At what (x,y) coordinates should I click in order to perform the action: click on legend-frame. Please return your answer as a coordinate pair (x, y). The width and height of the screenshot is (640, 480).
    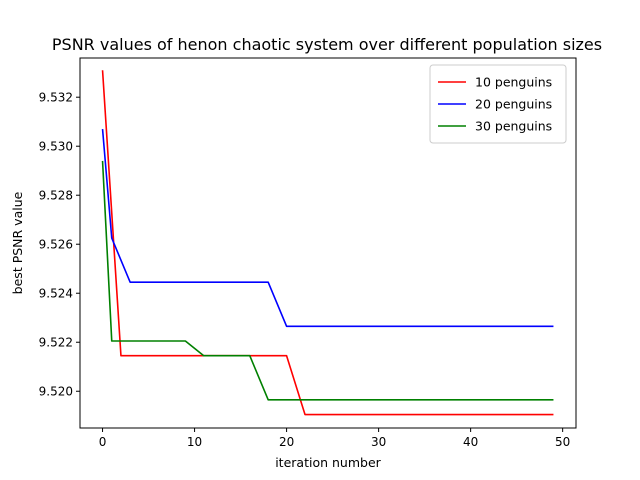
    Looking at the image, I should click on (498, 104).